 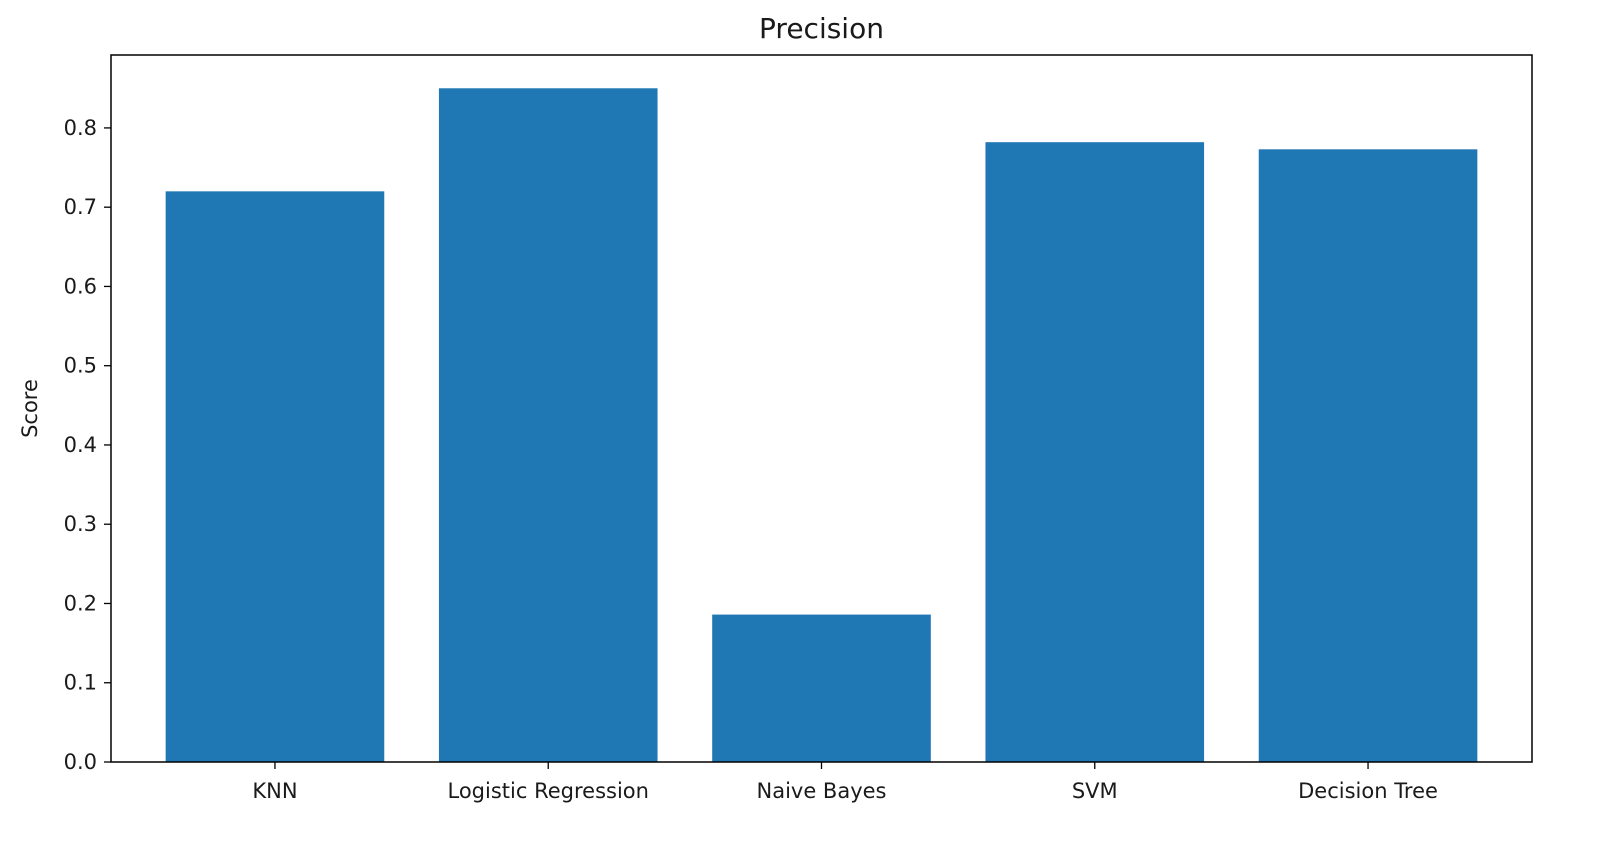 What do you see at coordinates (80, 207) in the screenshot?
I see `y-tick-label: 0.7` at bounding box center [80, 207].